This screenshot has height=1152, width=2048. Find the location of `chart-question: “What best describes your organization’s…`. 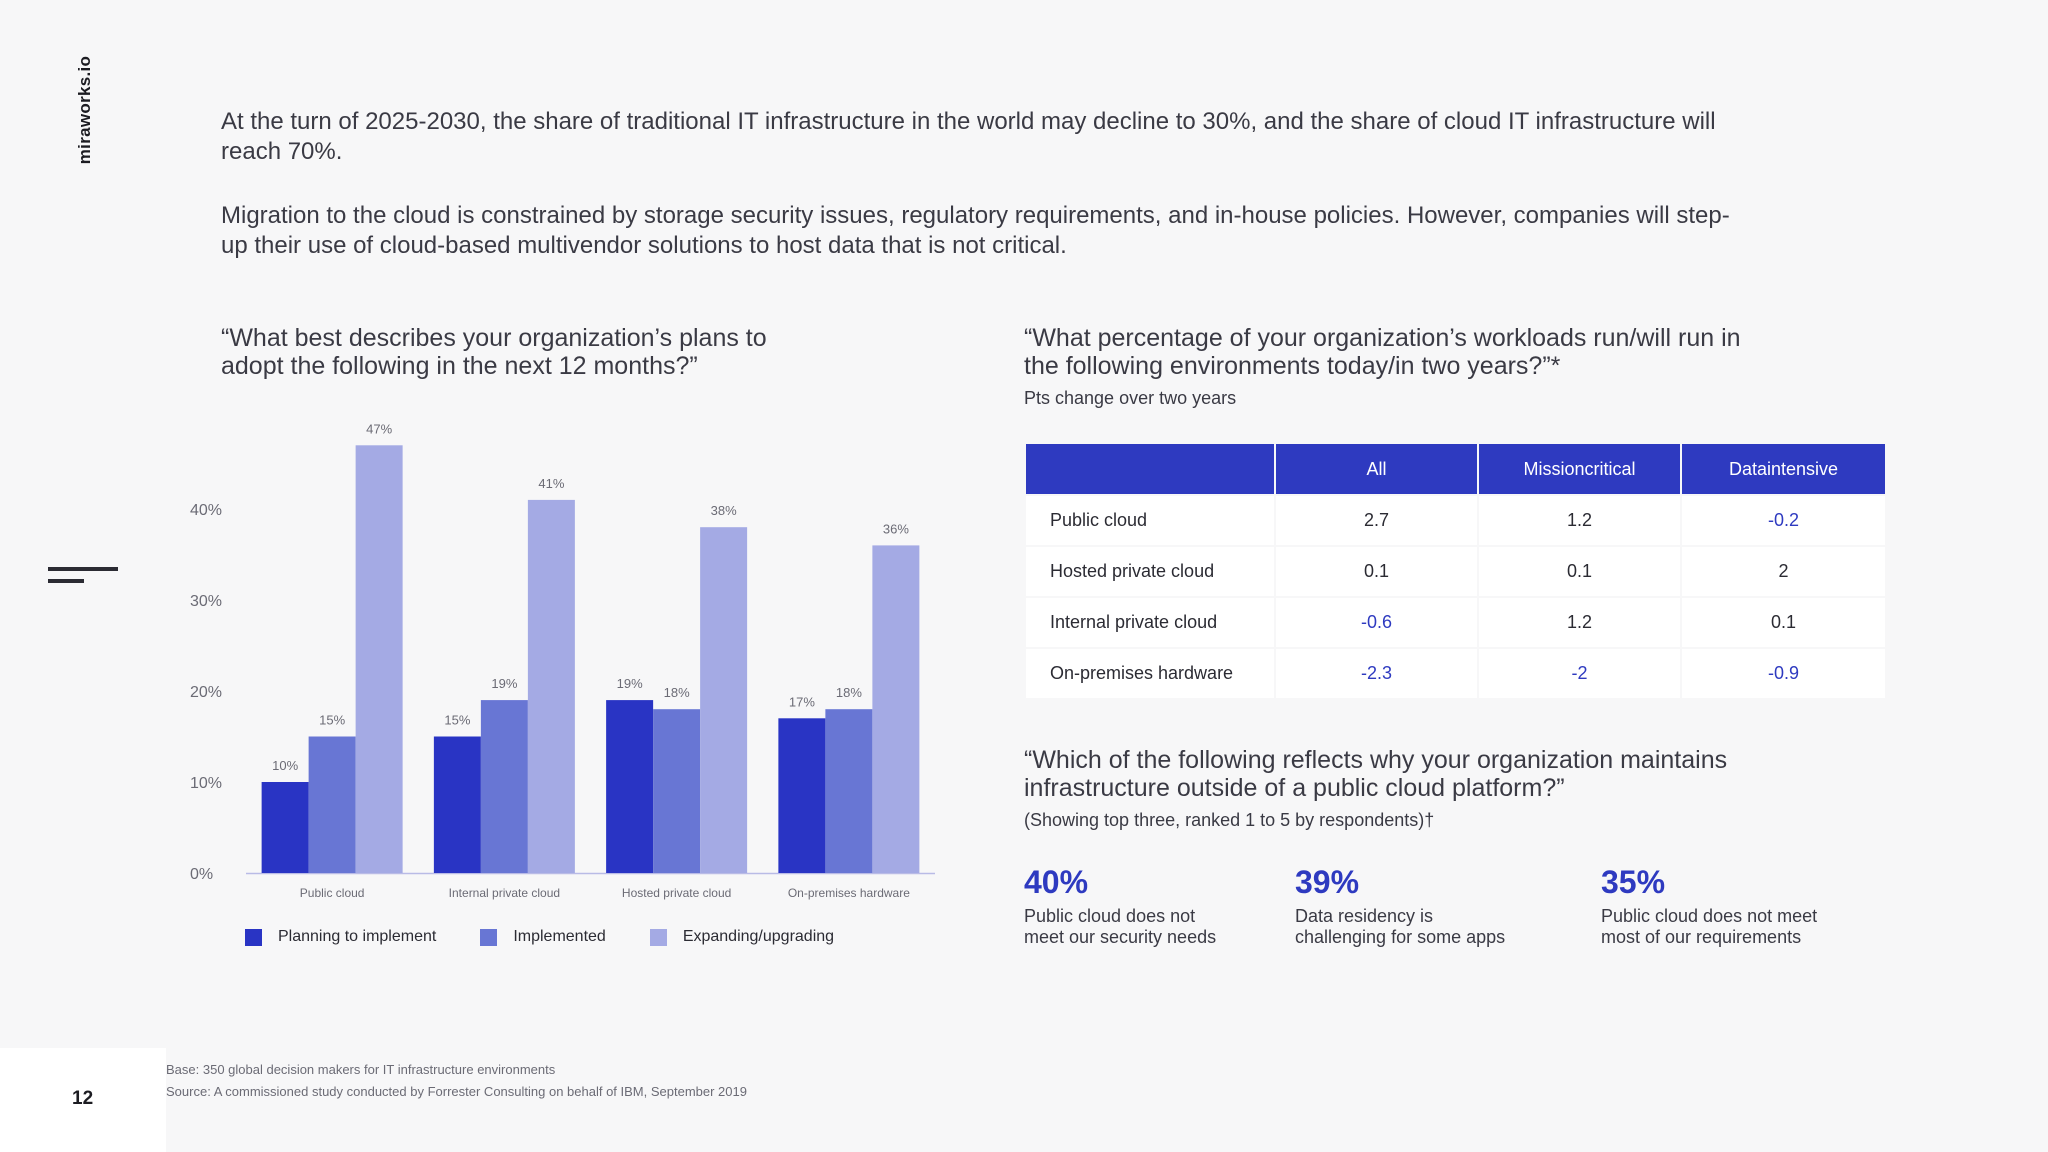

chart-question: “What best describes your organization’s… is located at coordinates (494, 352).